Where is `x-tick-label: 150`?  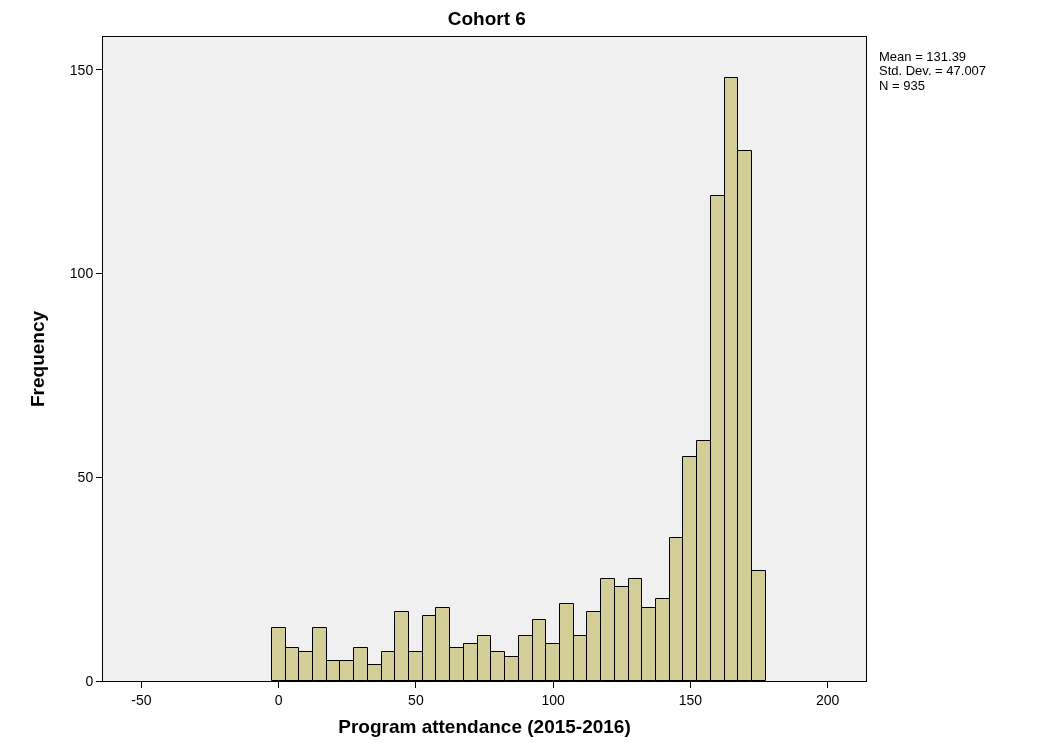
x-tick-label: 150 is located at coordinates (690, 699).